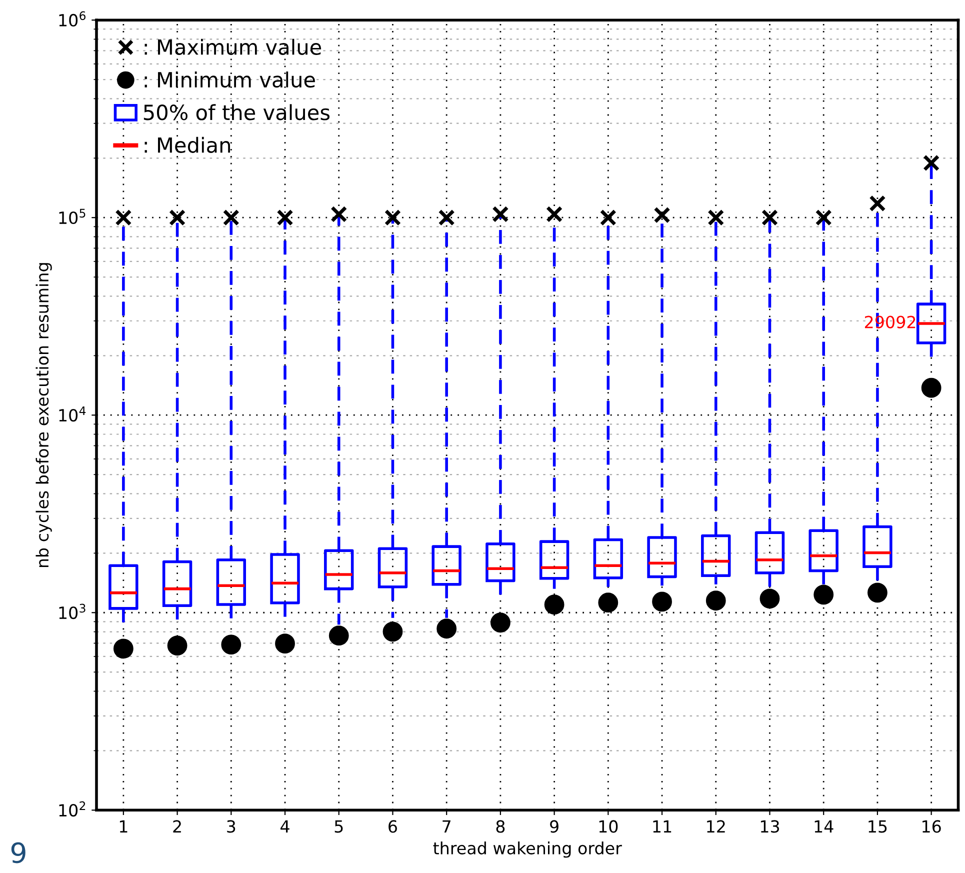 This screenshot has width=965, height=873. I want to click on x-tick-label: 7, so click(446, 826).